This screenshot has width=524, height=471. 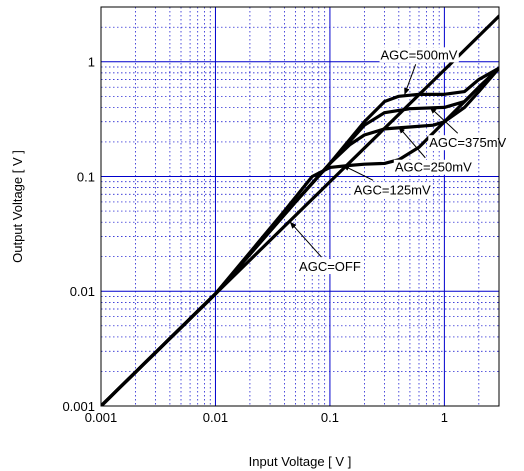 I want to click on x-axis-title: Input Voltage [ V ], so click(x=300, y=461).